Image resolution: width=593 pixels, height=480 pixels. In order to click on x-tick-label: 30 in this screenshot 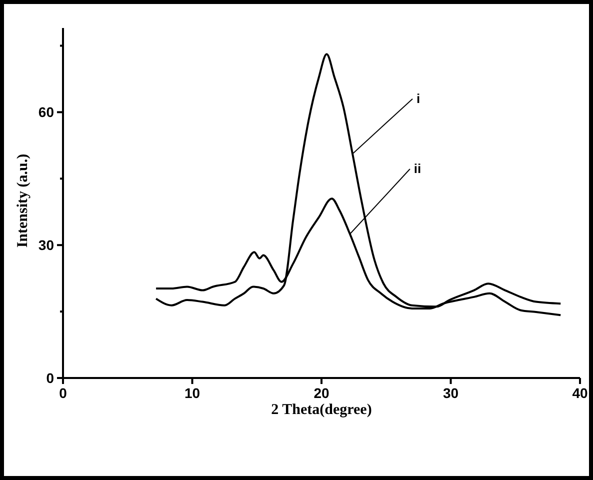, I will do `click(450, 393)`.